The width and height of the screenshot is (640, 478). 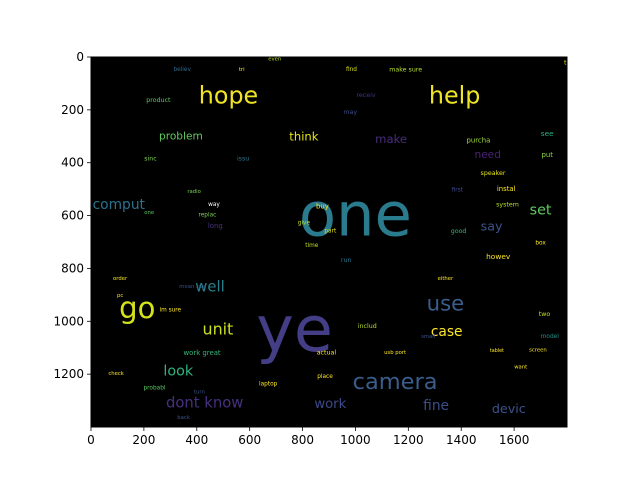 I want to click on word-issu: issu, so click(x=243, y=158).